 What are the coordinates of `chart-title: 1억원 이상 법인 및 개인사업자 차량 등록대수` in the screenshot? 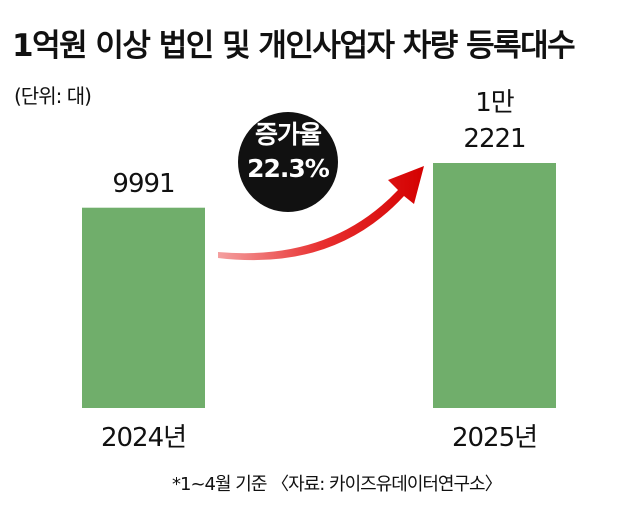 It's located at (294, 46).